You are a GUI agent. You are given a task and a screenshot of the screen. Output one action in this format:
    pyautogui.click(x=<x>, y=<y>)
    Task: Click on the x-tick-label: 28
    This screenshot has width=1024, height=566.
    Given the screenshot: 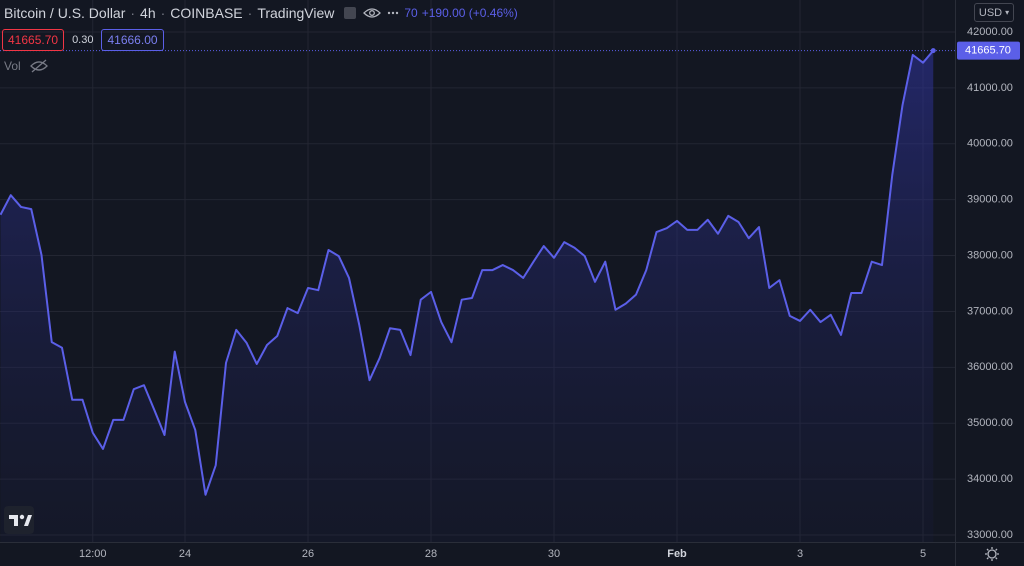 What is the action you would take?
    pyautogui.click(x=431, y=554)
    